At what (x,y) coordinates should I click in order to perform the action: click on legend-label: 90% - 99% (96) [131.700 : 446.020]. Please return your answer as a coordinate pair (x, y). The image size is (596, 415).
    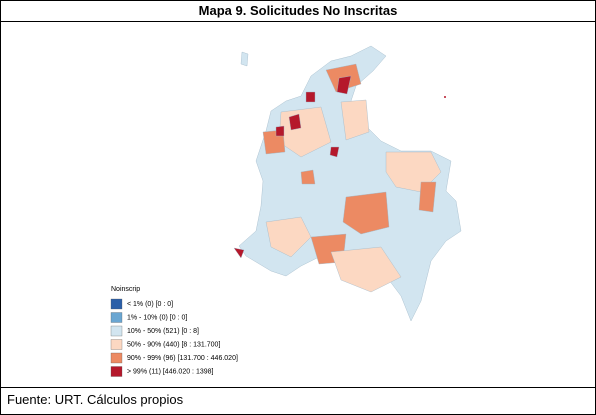
    Looking at the image, I should click on (182, 358).